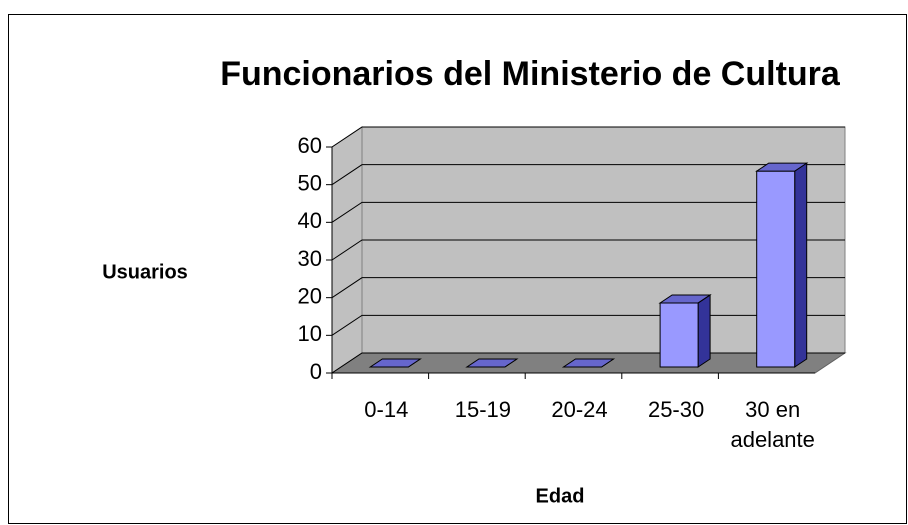  I want to click on y-tick-label: 10, so click(310, 333).